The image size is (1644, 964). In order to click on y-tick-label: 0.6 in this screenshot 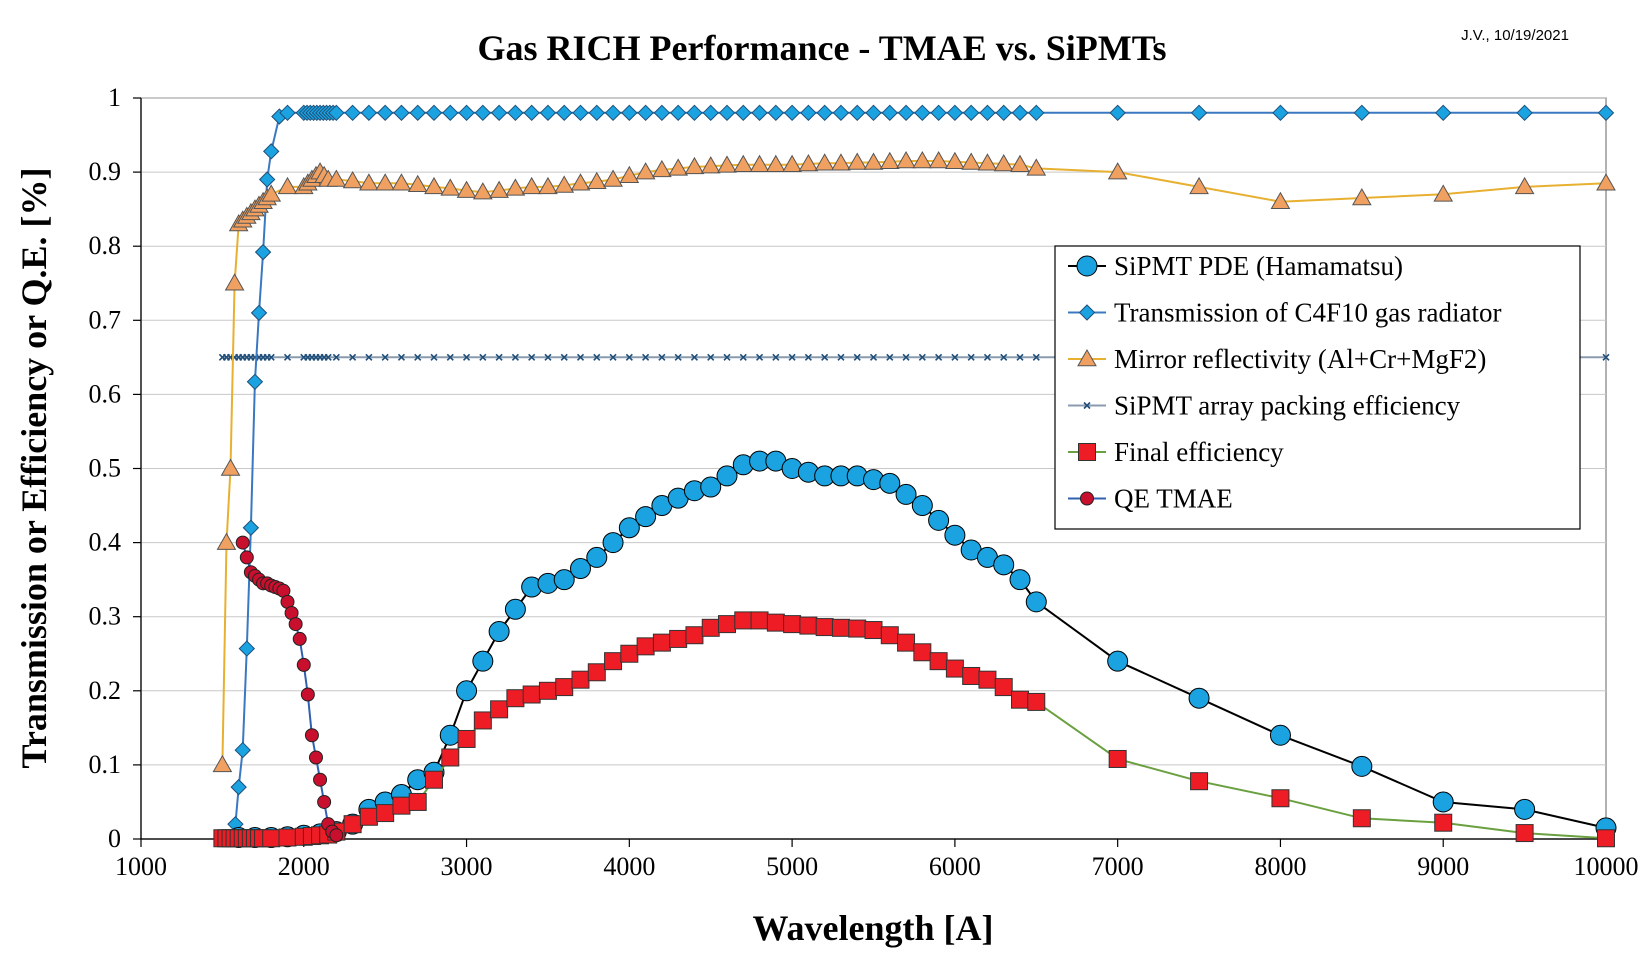, I will do `click(105, 393)`.